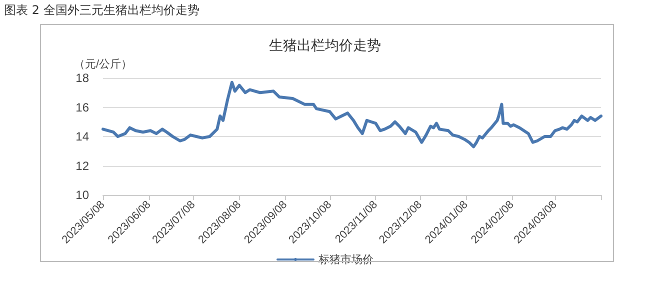 This screenshot has height=308, width=650. What do you see at coordinates (83, 195) in the screenshot?
I see `y-tick-label: 10` at bounding box center [83, 195].